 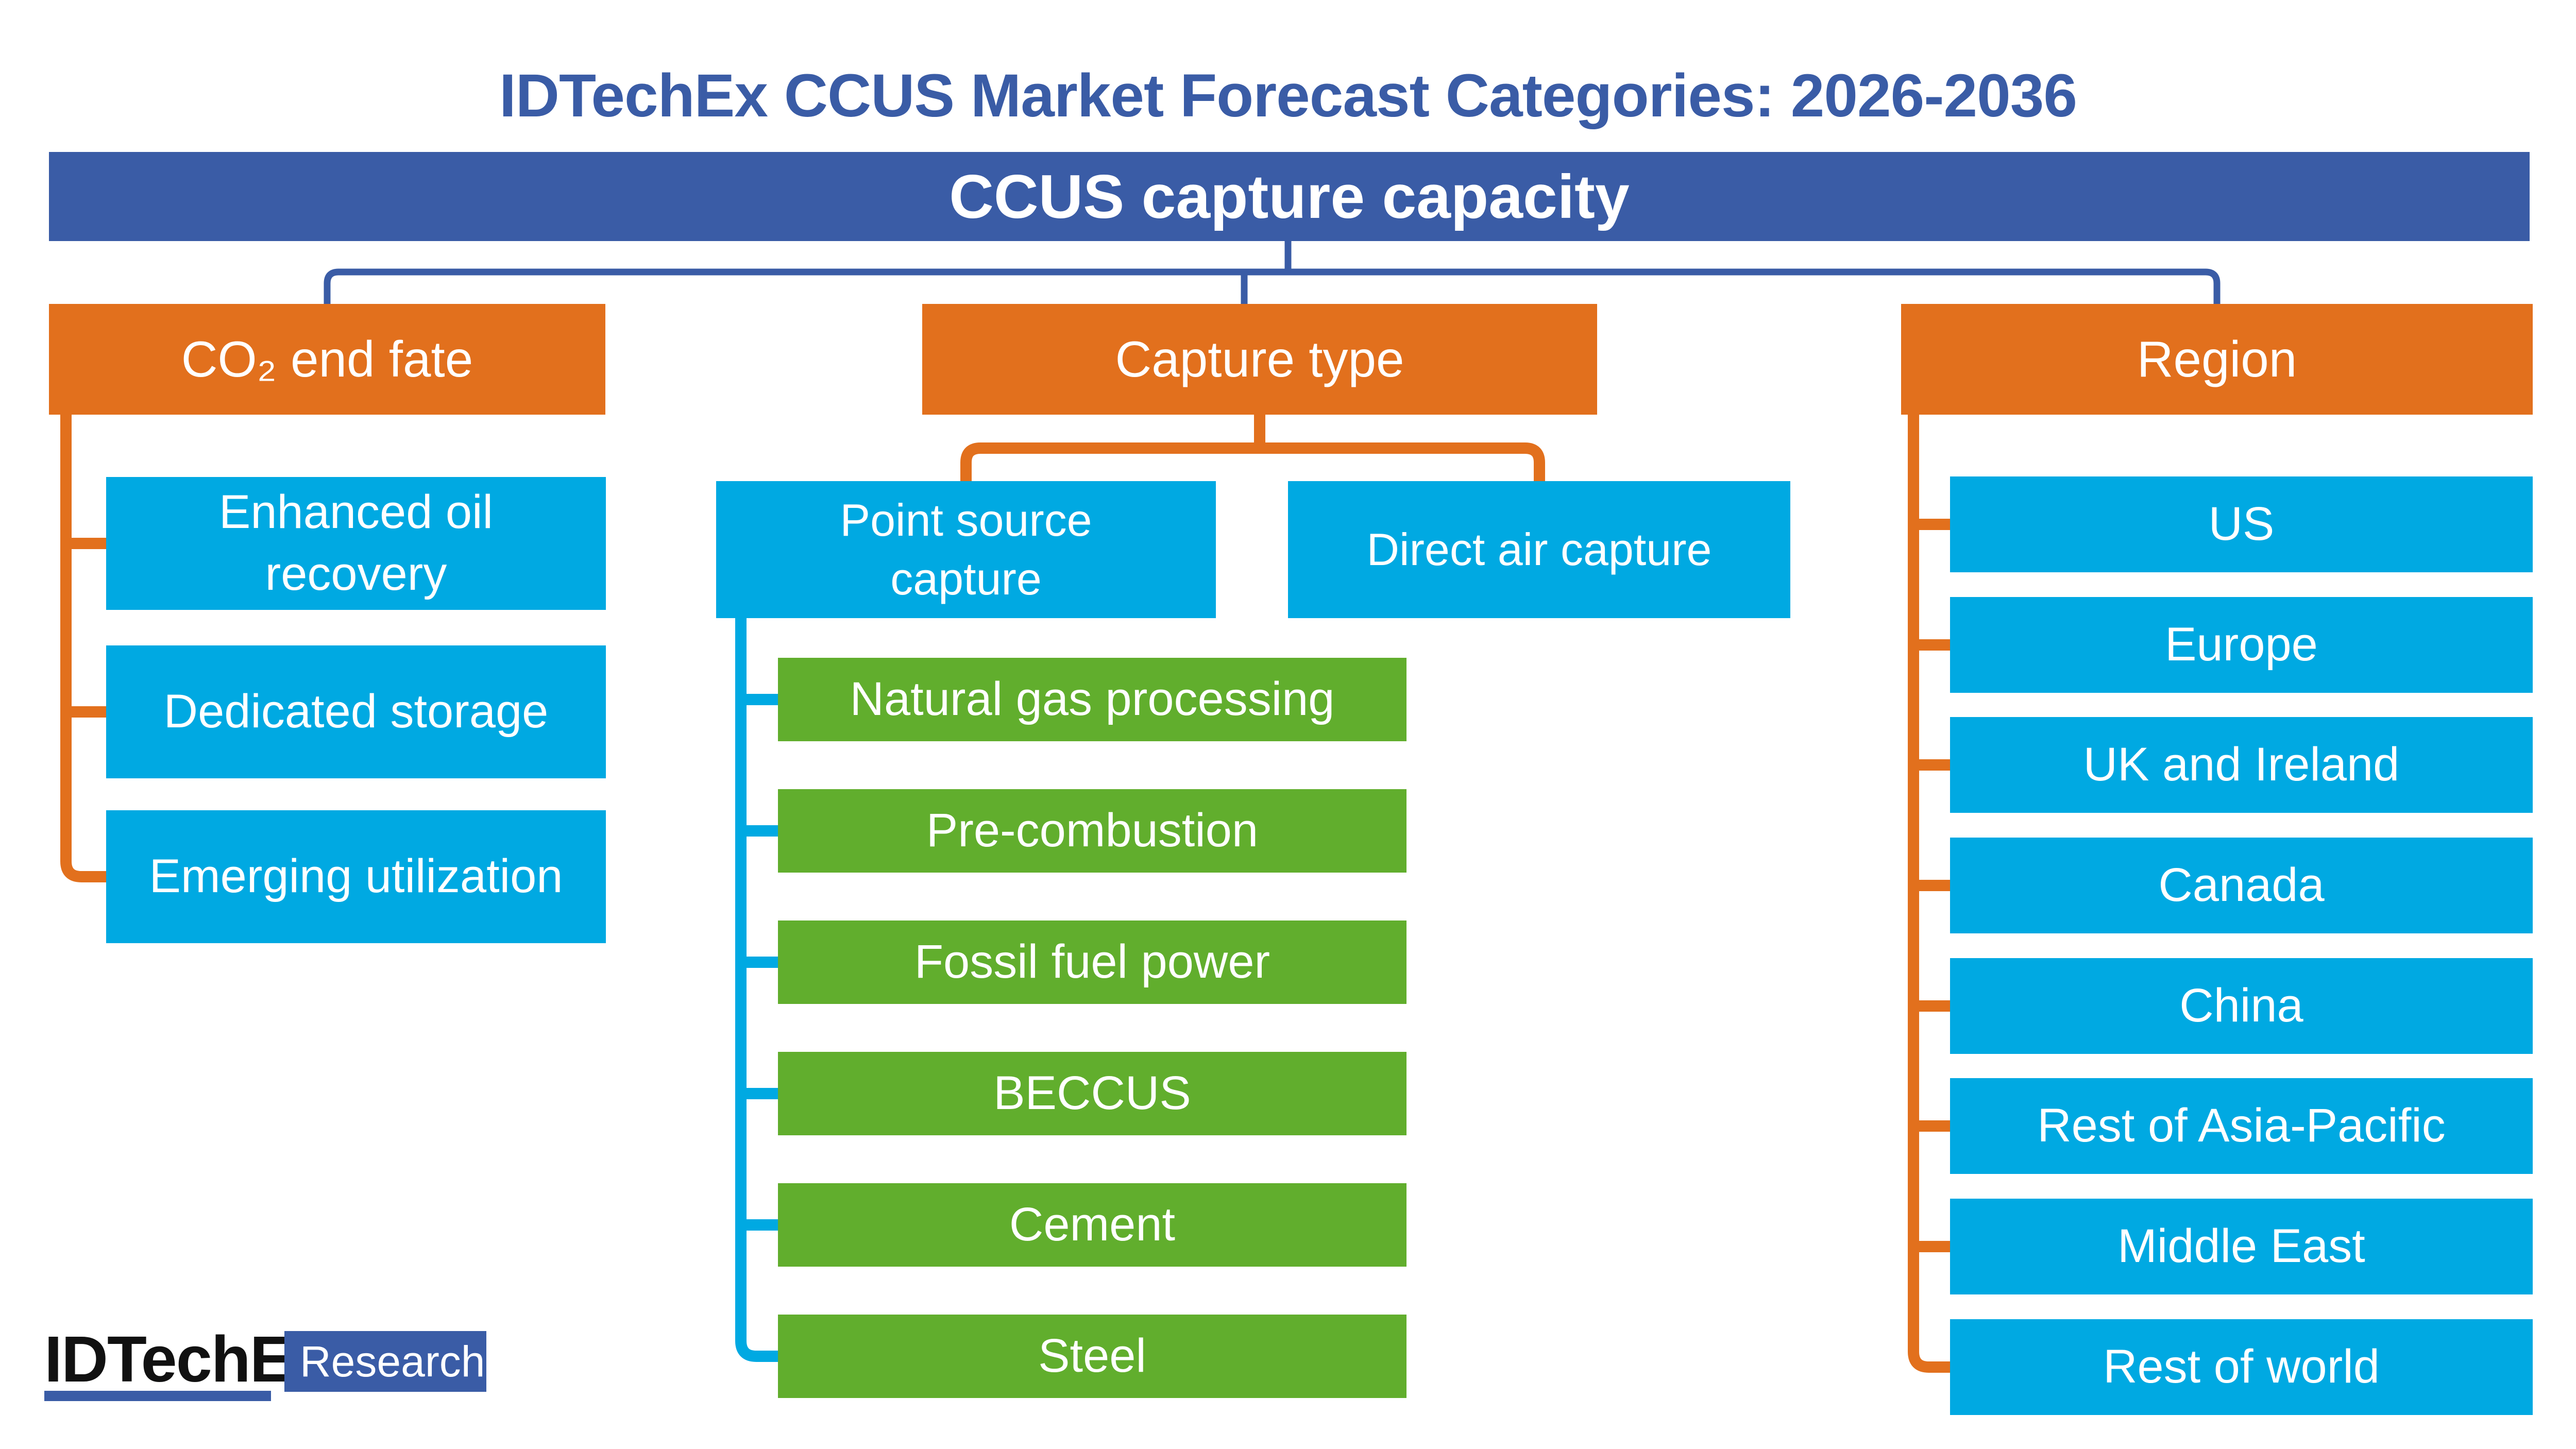 I want to click on node-region-uk-and-ireland: UK and Ireland, so click(x=2242, y=765).